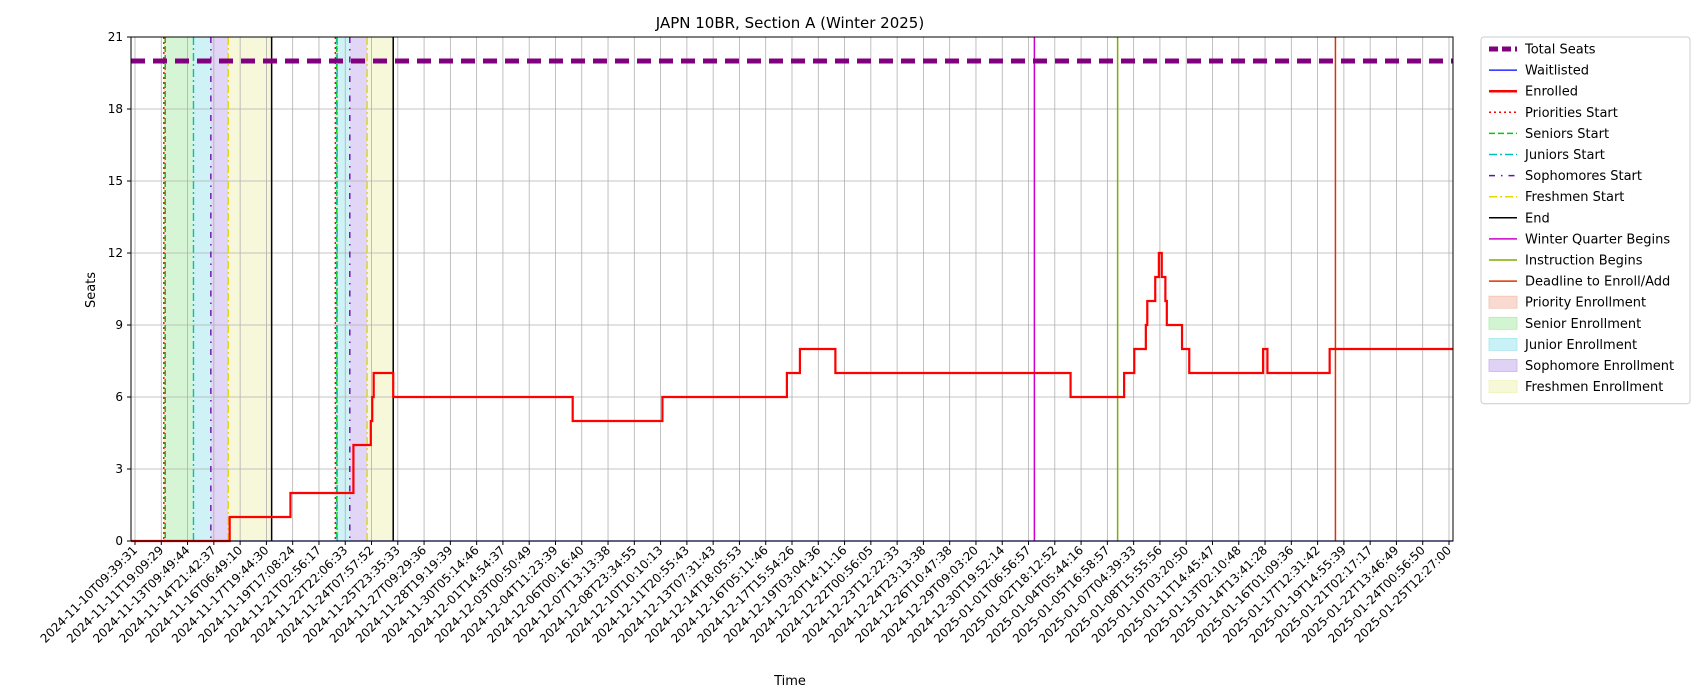  Describe the element at coordinates (1564, 155) in the screenshot. I see `legend-juniors-start-label: Juniors Start` at that location.